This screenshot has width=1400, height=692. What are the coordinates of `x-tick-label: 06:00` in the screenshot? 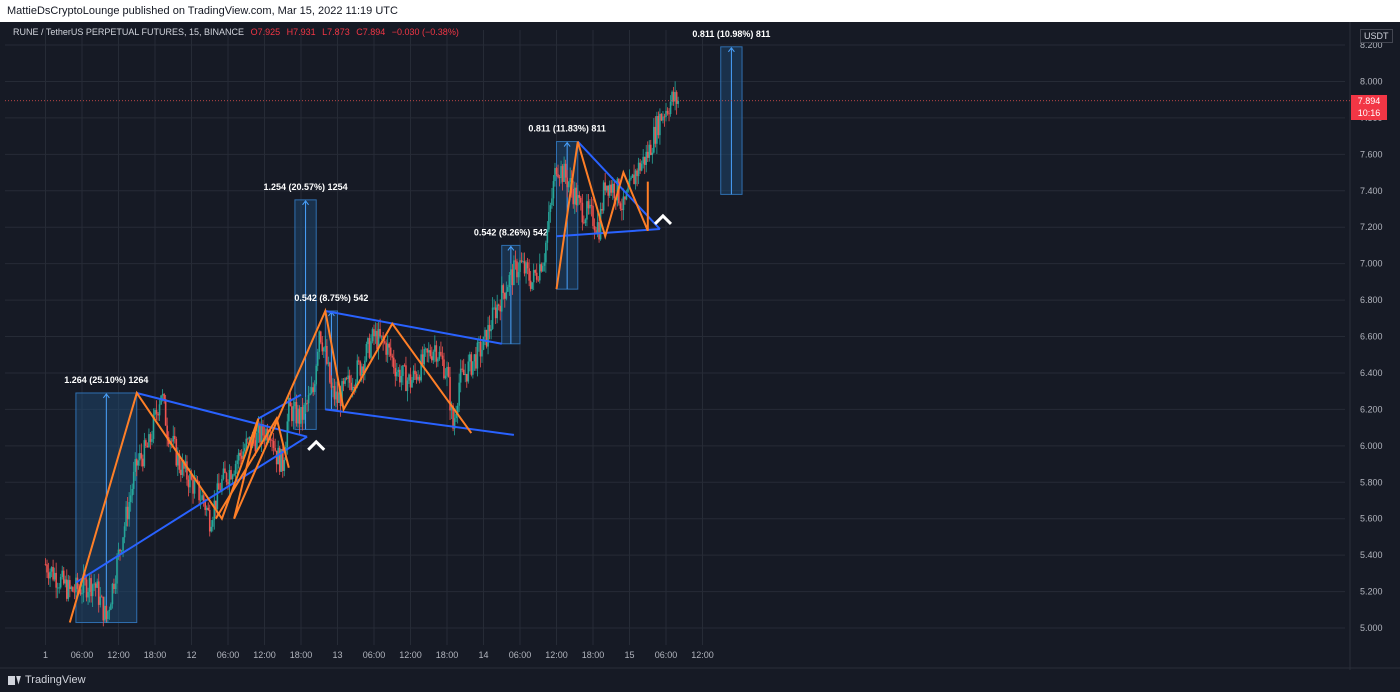 It's located at (228, 655).